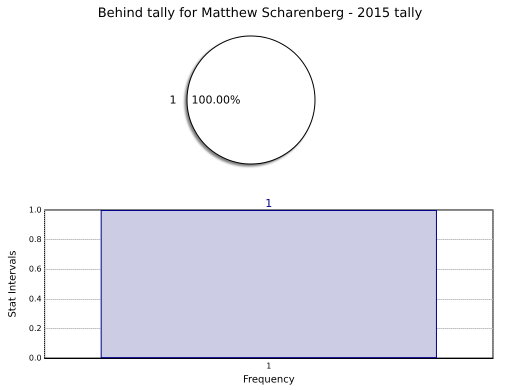  What do you see at coordinates (216, 100) in the screenshot?
I see `data-label: 100.00%` at bounding box center [216, 100].